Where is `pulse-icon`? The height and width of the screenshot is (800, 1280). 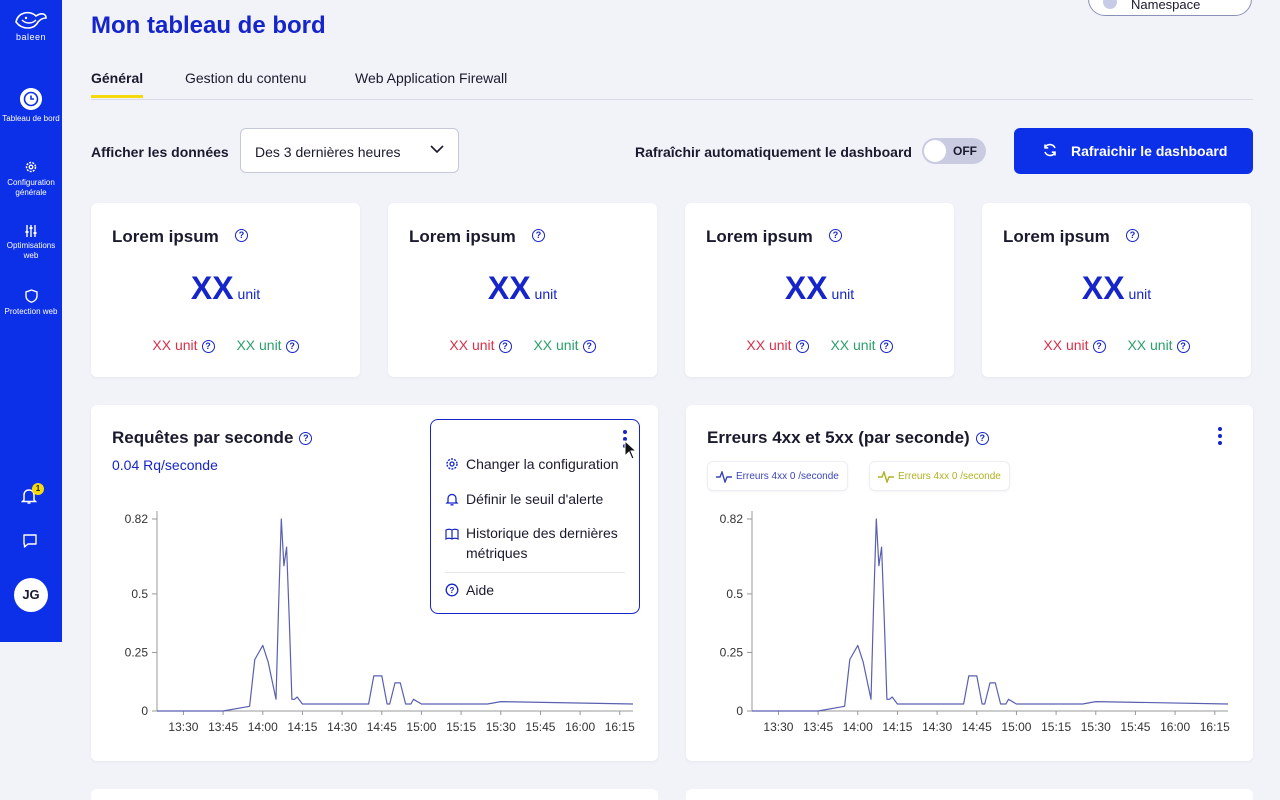
pulse-icon is located at coordinates (886, 477).